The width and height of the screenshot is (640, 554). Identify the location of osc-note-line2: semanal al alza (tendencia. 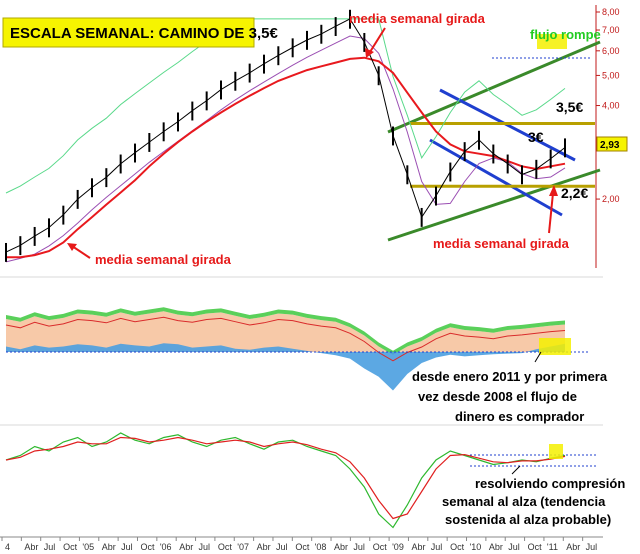
(524, 501).